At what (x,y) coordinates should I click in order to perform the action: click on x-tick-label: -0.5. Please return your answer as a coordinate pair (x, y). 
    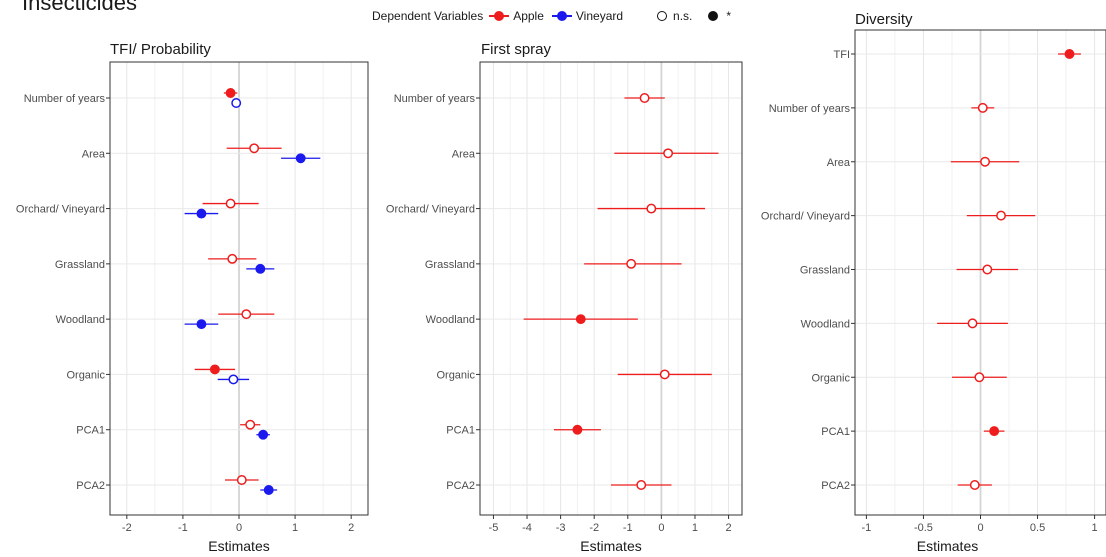
    Looking at the image, I should click on (923, 528).